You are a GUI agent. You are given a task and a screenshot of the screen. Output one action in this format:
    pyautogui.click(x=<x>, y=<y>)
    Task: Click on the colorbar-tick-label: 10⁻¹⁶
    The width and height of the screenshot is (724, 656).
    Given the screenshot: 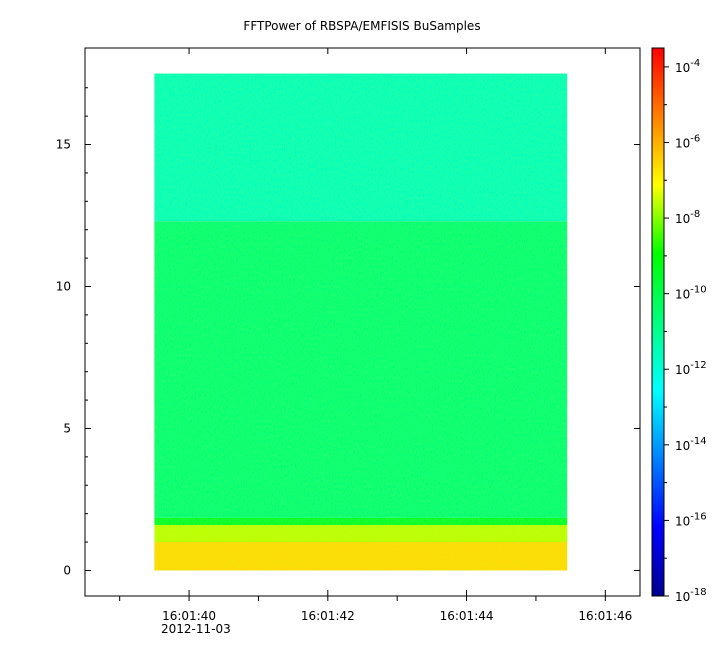 What is the action you would take?
    pyautogui.click(x=691, y=519)
    